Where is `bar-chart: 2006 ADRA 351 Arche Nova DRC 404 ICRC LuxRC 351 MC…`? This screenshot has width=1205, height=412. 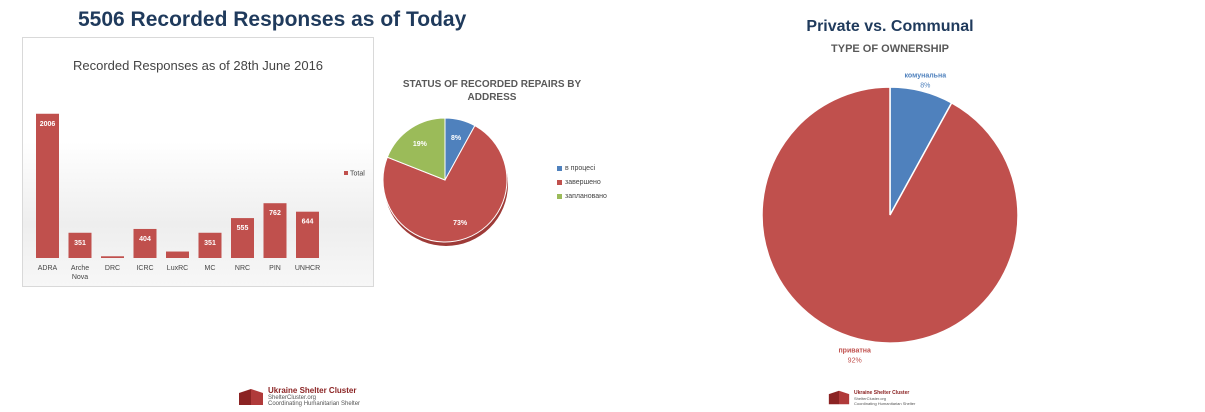 bar-chart: 2006 ADRA 351 Arche Nova DRC 404 ICRC LuxRC 351 MC… is located at coordinates (200, 197).